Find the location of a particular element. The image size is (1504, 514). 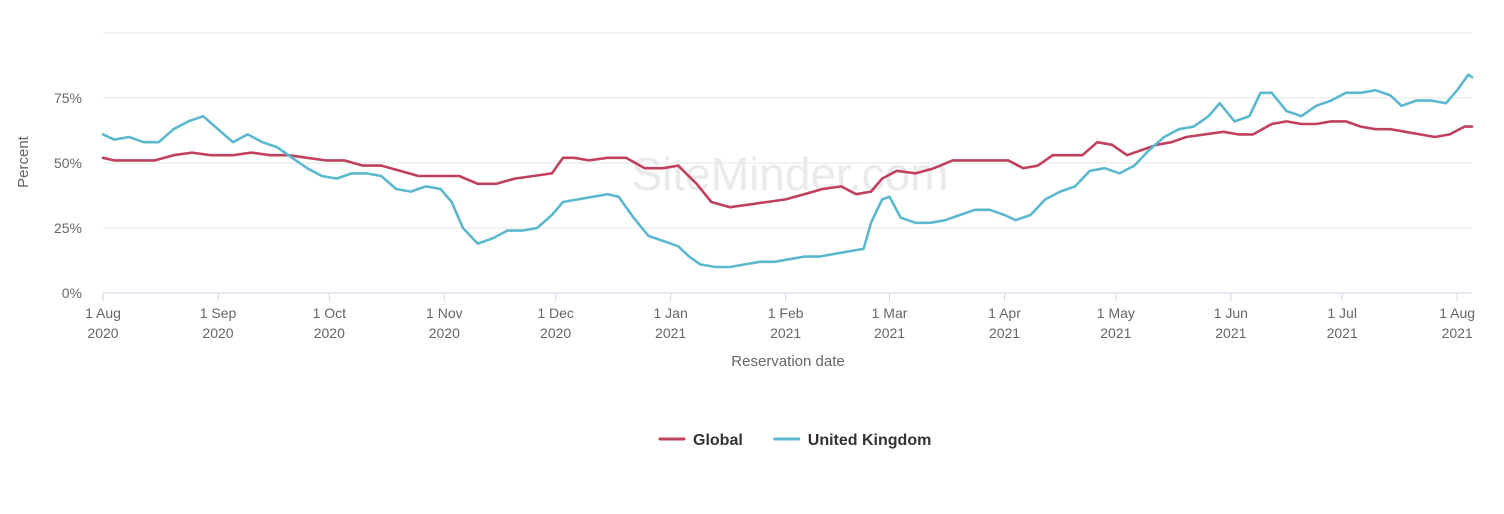

y-axis: 0% 25% 50% 75% is located at coordinates (68, 195).